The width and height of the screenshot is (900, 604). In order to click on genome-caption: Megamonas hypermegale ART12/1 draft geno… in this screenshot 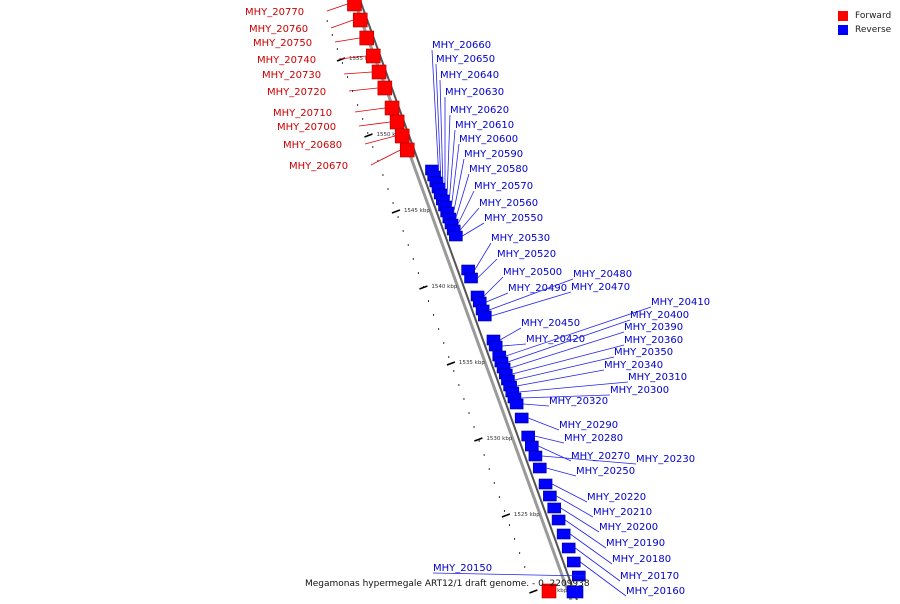, I will do `click(447, 584)`.